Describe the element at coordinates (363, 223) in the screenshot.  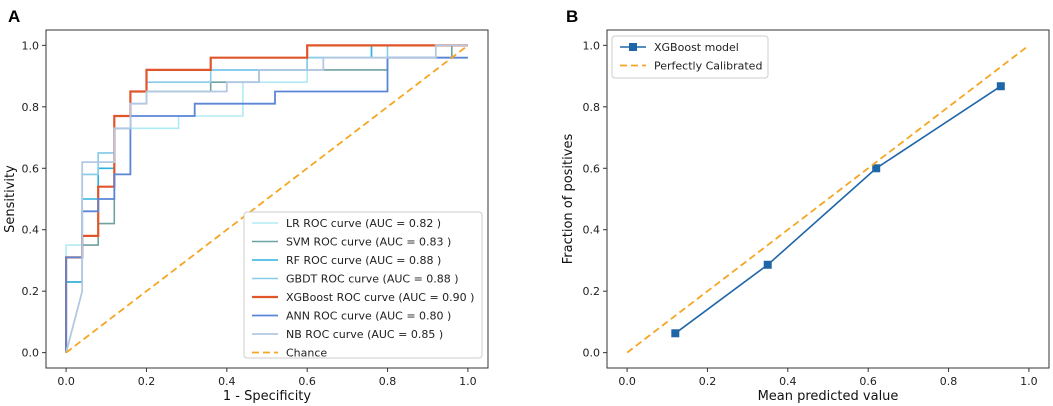
I see `legend-entry: LR ROC curve (AUC = 0.82 )` at that location.